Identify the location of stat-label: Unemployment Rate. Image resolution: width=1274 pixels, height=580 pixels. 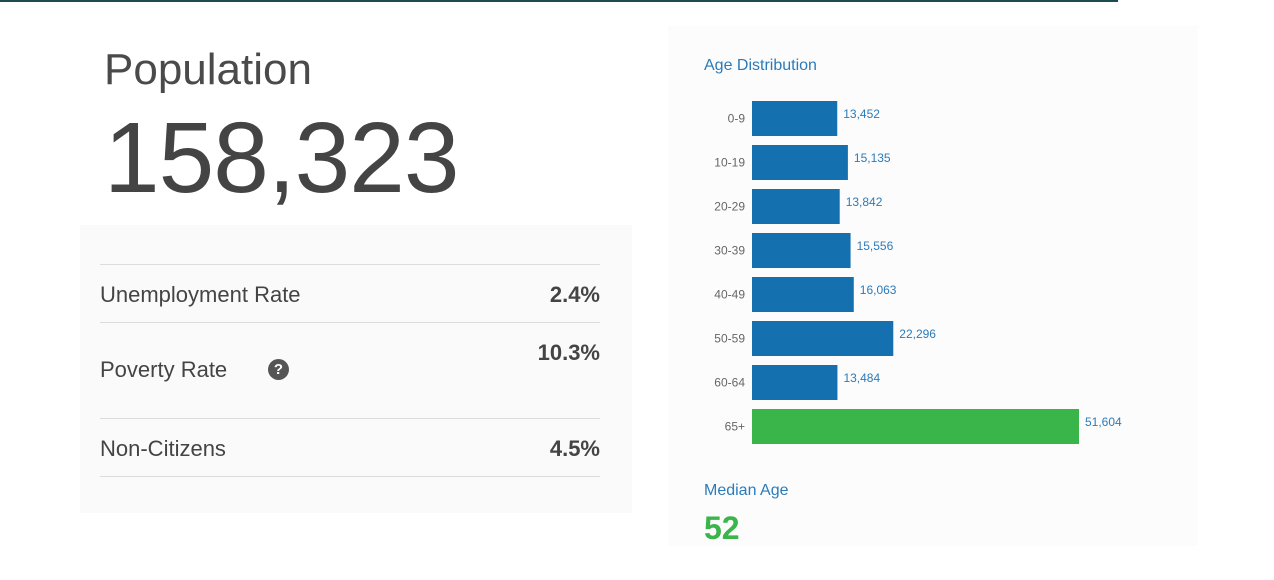
(200, 294).